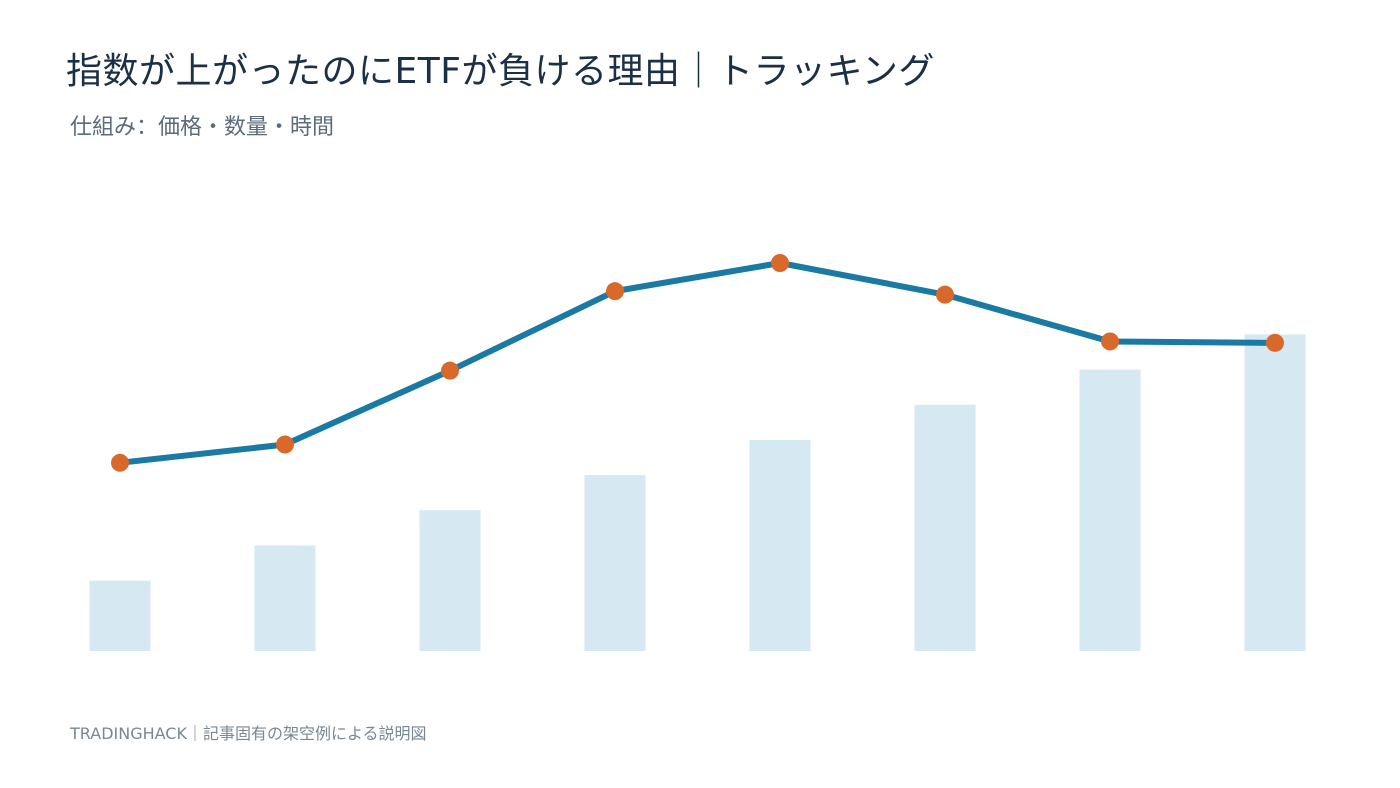 This screenshot has height=788, width=1400. What do you see at coordinates (500, 71) in the screenshot?
I see `chart-title: 指数が上がったのにETFが負ける理由｜トラッキング` at bounding box center [500, 71].